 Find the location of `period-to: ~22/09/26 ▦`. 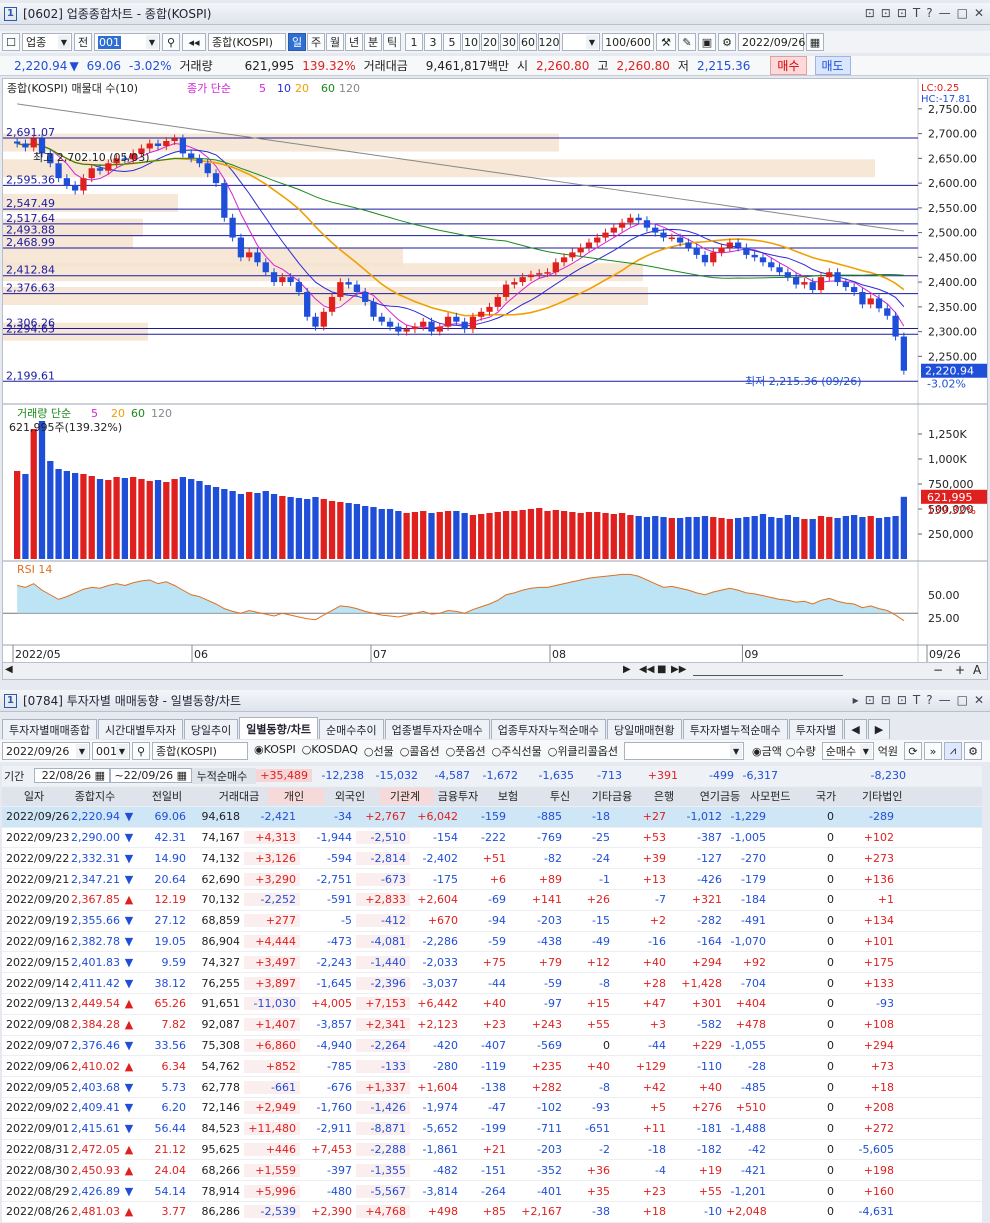

period-to: ~22/09/26 ▦ is located at coordinates (151, 776).